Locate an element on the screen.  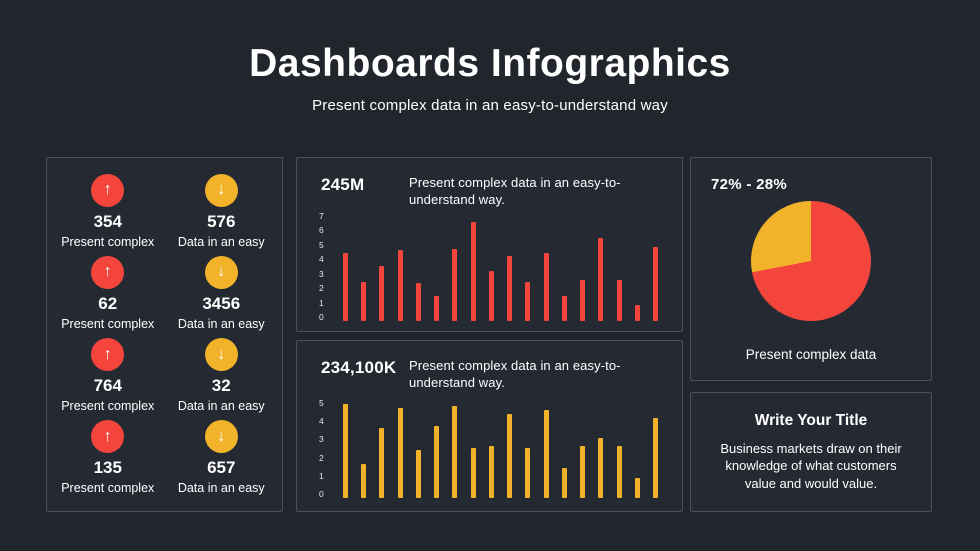
pie-chart is located at coordinates (811, 261).